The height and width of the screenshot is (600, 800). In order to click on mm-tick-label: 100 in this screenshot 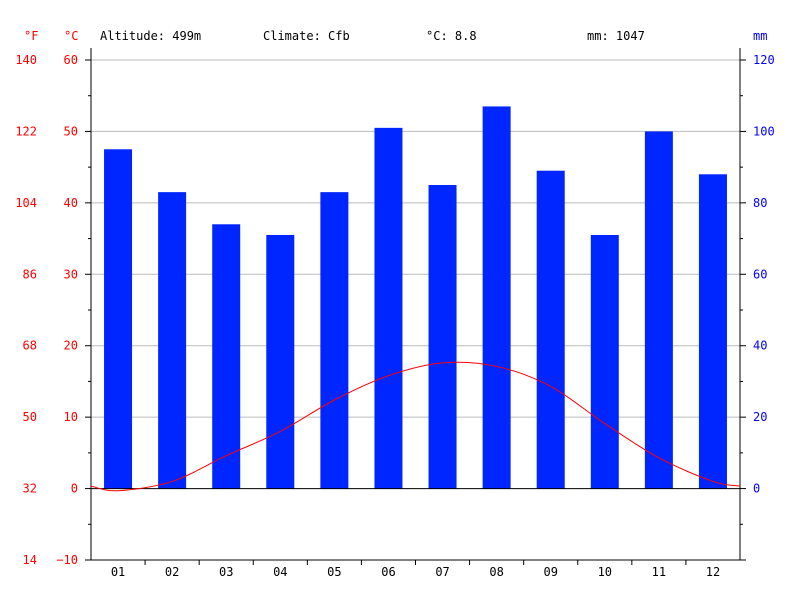, I will do `click(764, 131)`.